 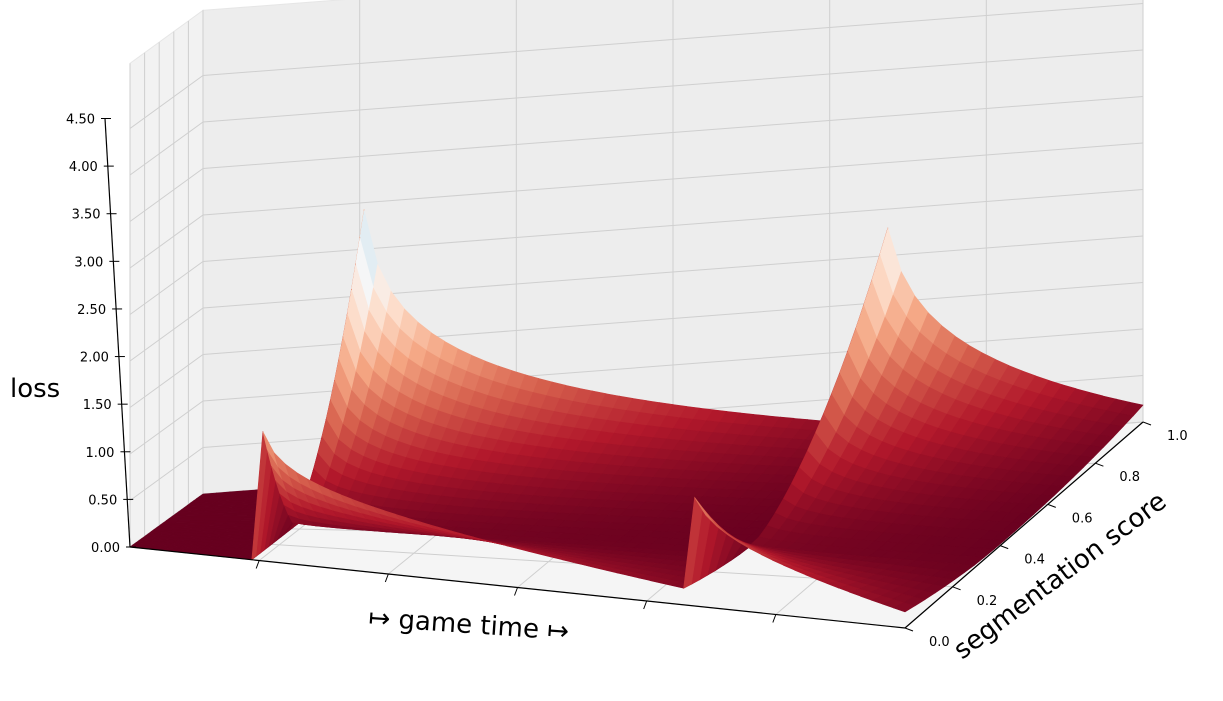 What do you see at coordinates (97, 405) in the screenshot?
I see `z-tick-label: 1.50` at bounding box center [97, 405].